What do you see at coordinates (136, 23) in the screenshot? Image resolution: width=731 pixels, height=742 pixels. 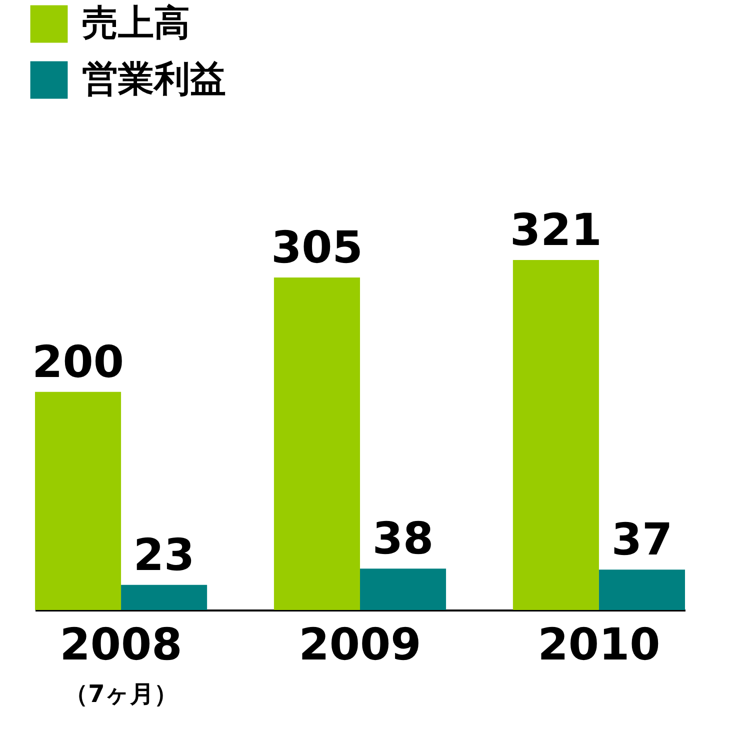 I see `legend-label: 売上高` at bounding box center [136, 23].